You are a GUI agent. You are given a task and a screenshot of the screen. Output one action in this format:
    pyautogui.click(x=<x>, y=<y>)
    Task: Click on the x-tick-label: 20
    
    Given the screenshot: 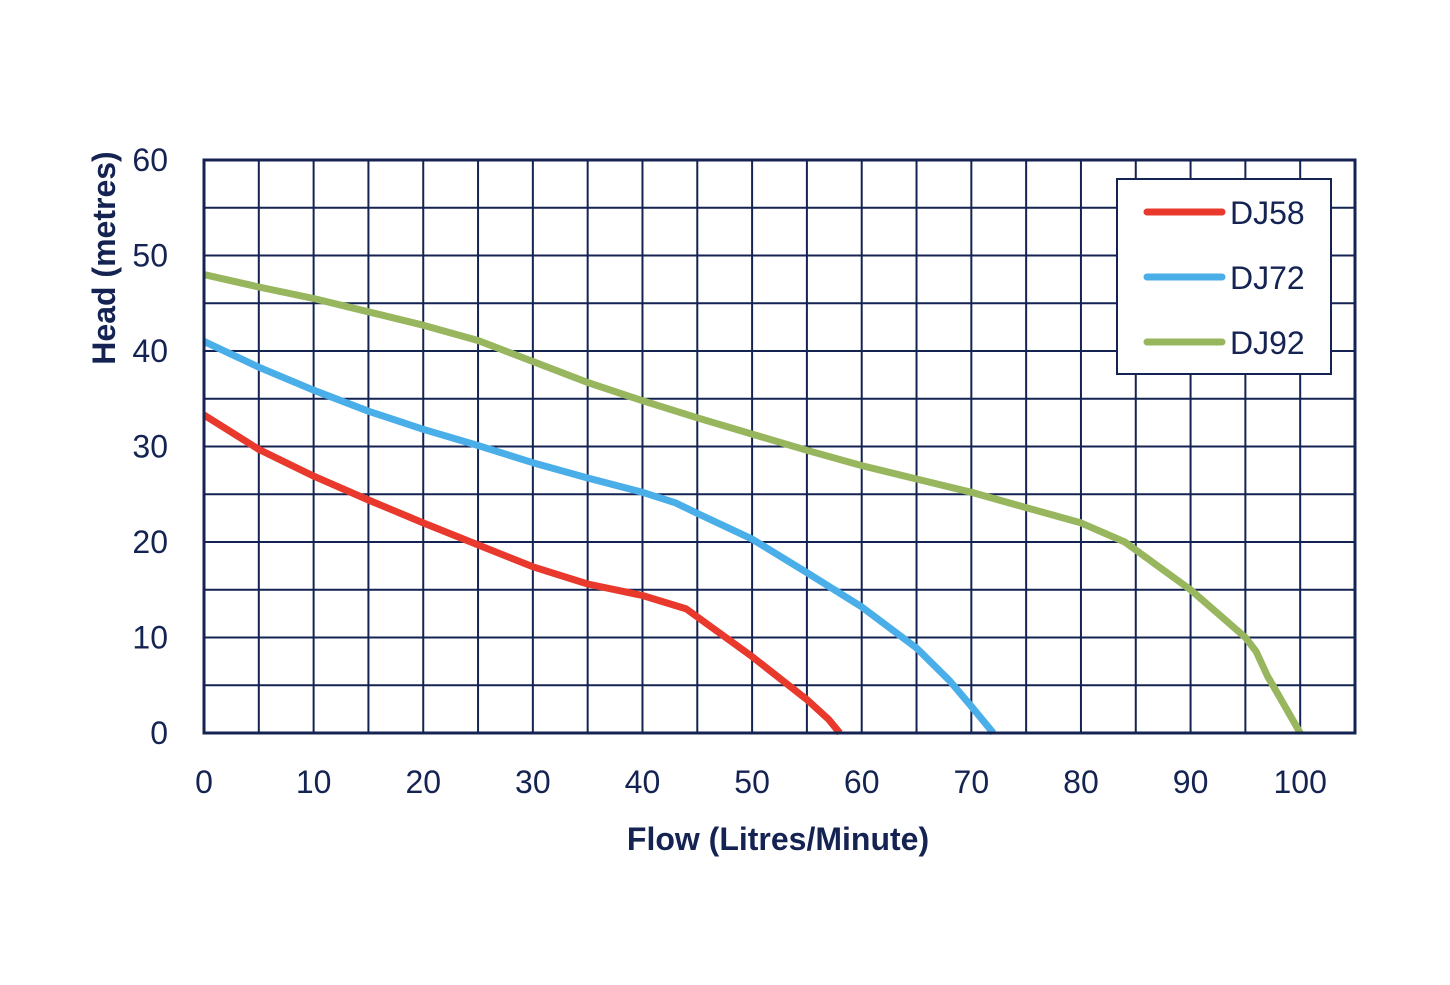 What is the action you would take?
    pyautogui.click(x=423, y=782)
    